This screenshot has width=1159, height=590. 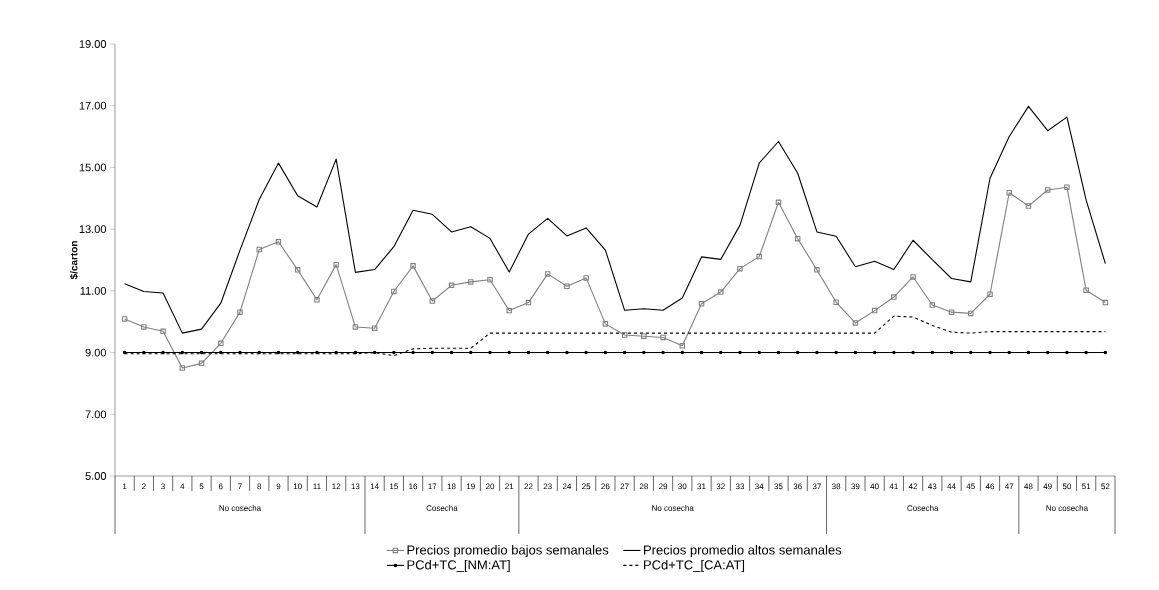 What do you see at coordinates (1086, 486) in the screenshot?
I see `x-tick-label: 51` at bounding box center [1086, 486].